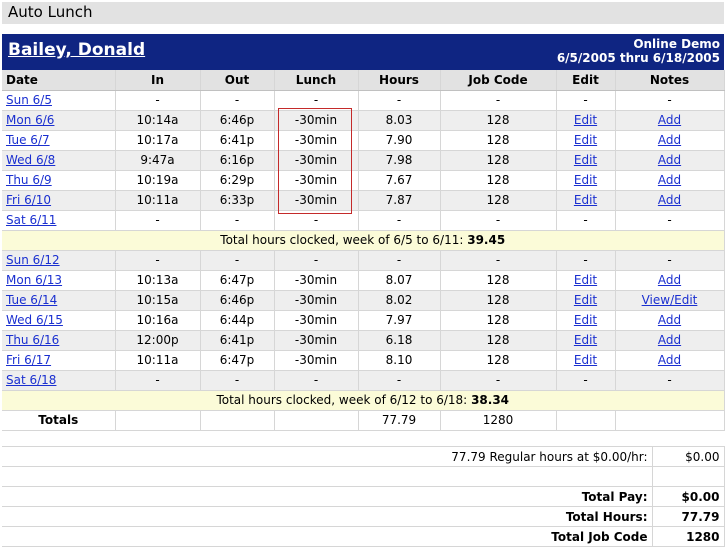 Image resolution: width=728 pixels, height=551 pixels. Describe the element at coordinates (498, 420) in the screenshot. I see `totals-job-code: 1280` at that location.